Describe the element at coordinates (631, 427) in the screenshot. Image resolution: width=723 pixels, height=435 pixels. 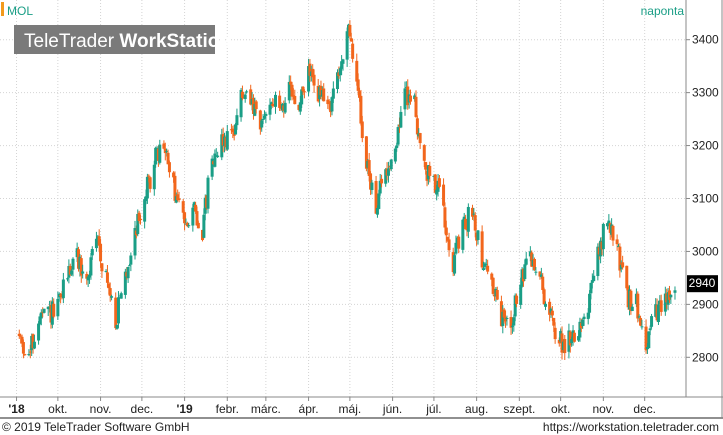
I see `source-url-link: https://workstation.teletrader.com` at that location.